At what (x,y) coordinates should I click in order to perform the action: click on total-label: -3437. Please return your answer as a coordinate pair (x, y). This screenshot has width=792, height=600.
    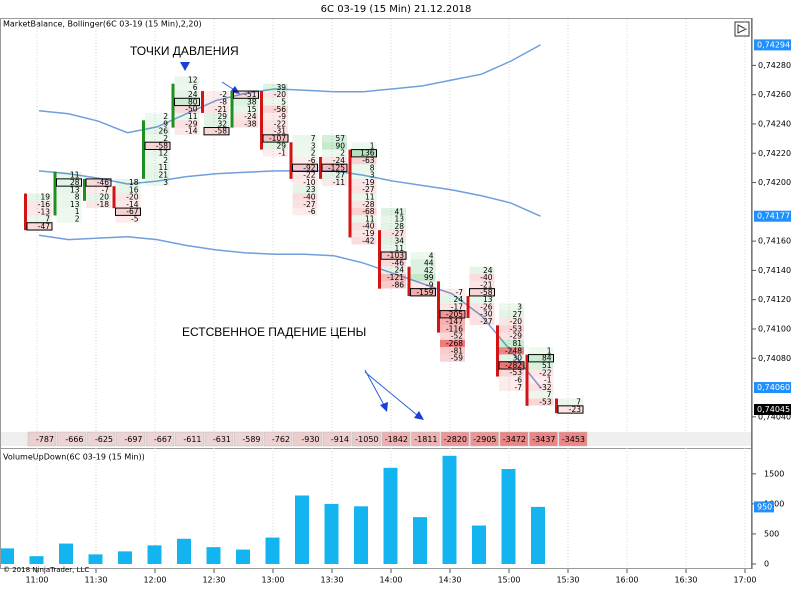
    Looking at the image, I should click on (543, 439).